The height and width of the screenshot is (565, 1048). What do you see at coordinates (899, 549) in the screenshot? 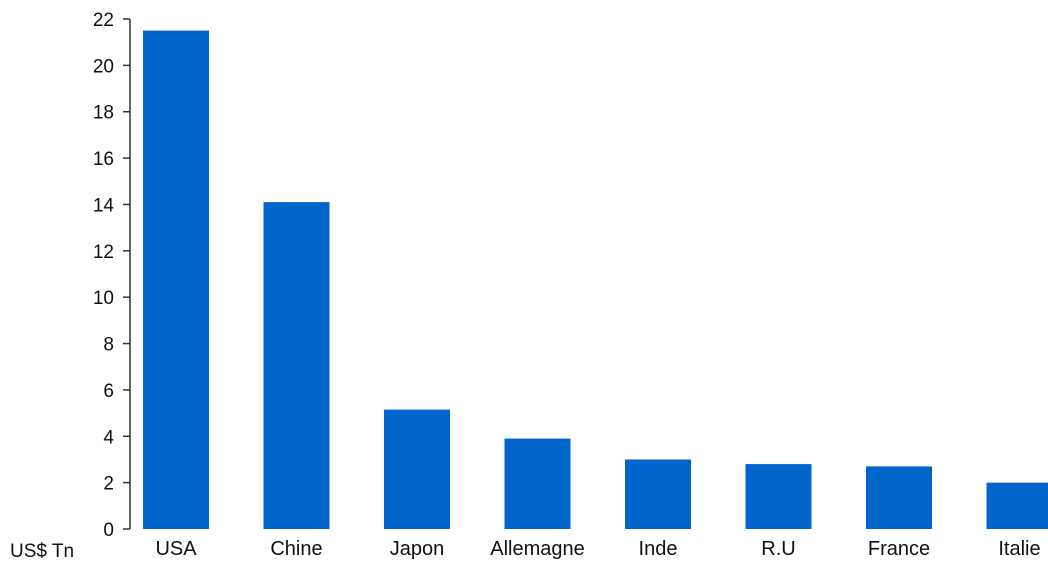
I see `x-category-label: France` at bounding box center [899, 549].